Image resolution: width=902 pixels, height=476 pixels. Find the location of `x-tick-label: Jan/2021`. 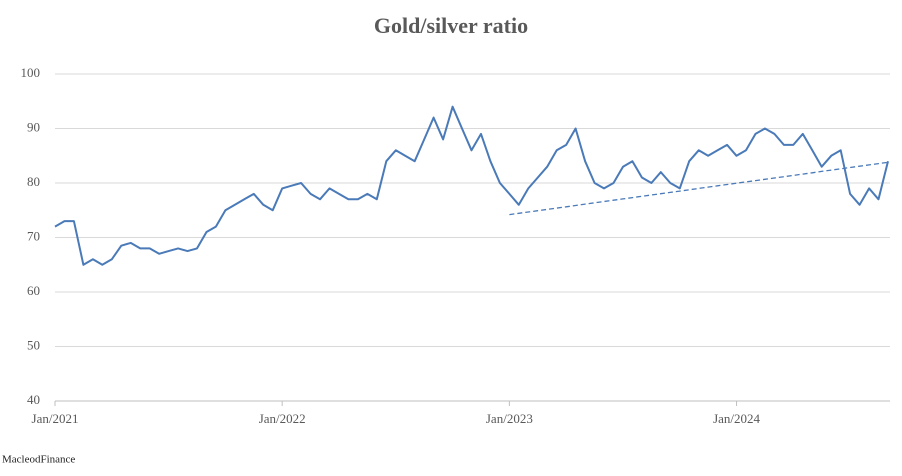

x-tick-label: Jan/2021 is located at coordinates (55, 418).